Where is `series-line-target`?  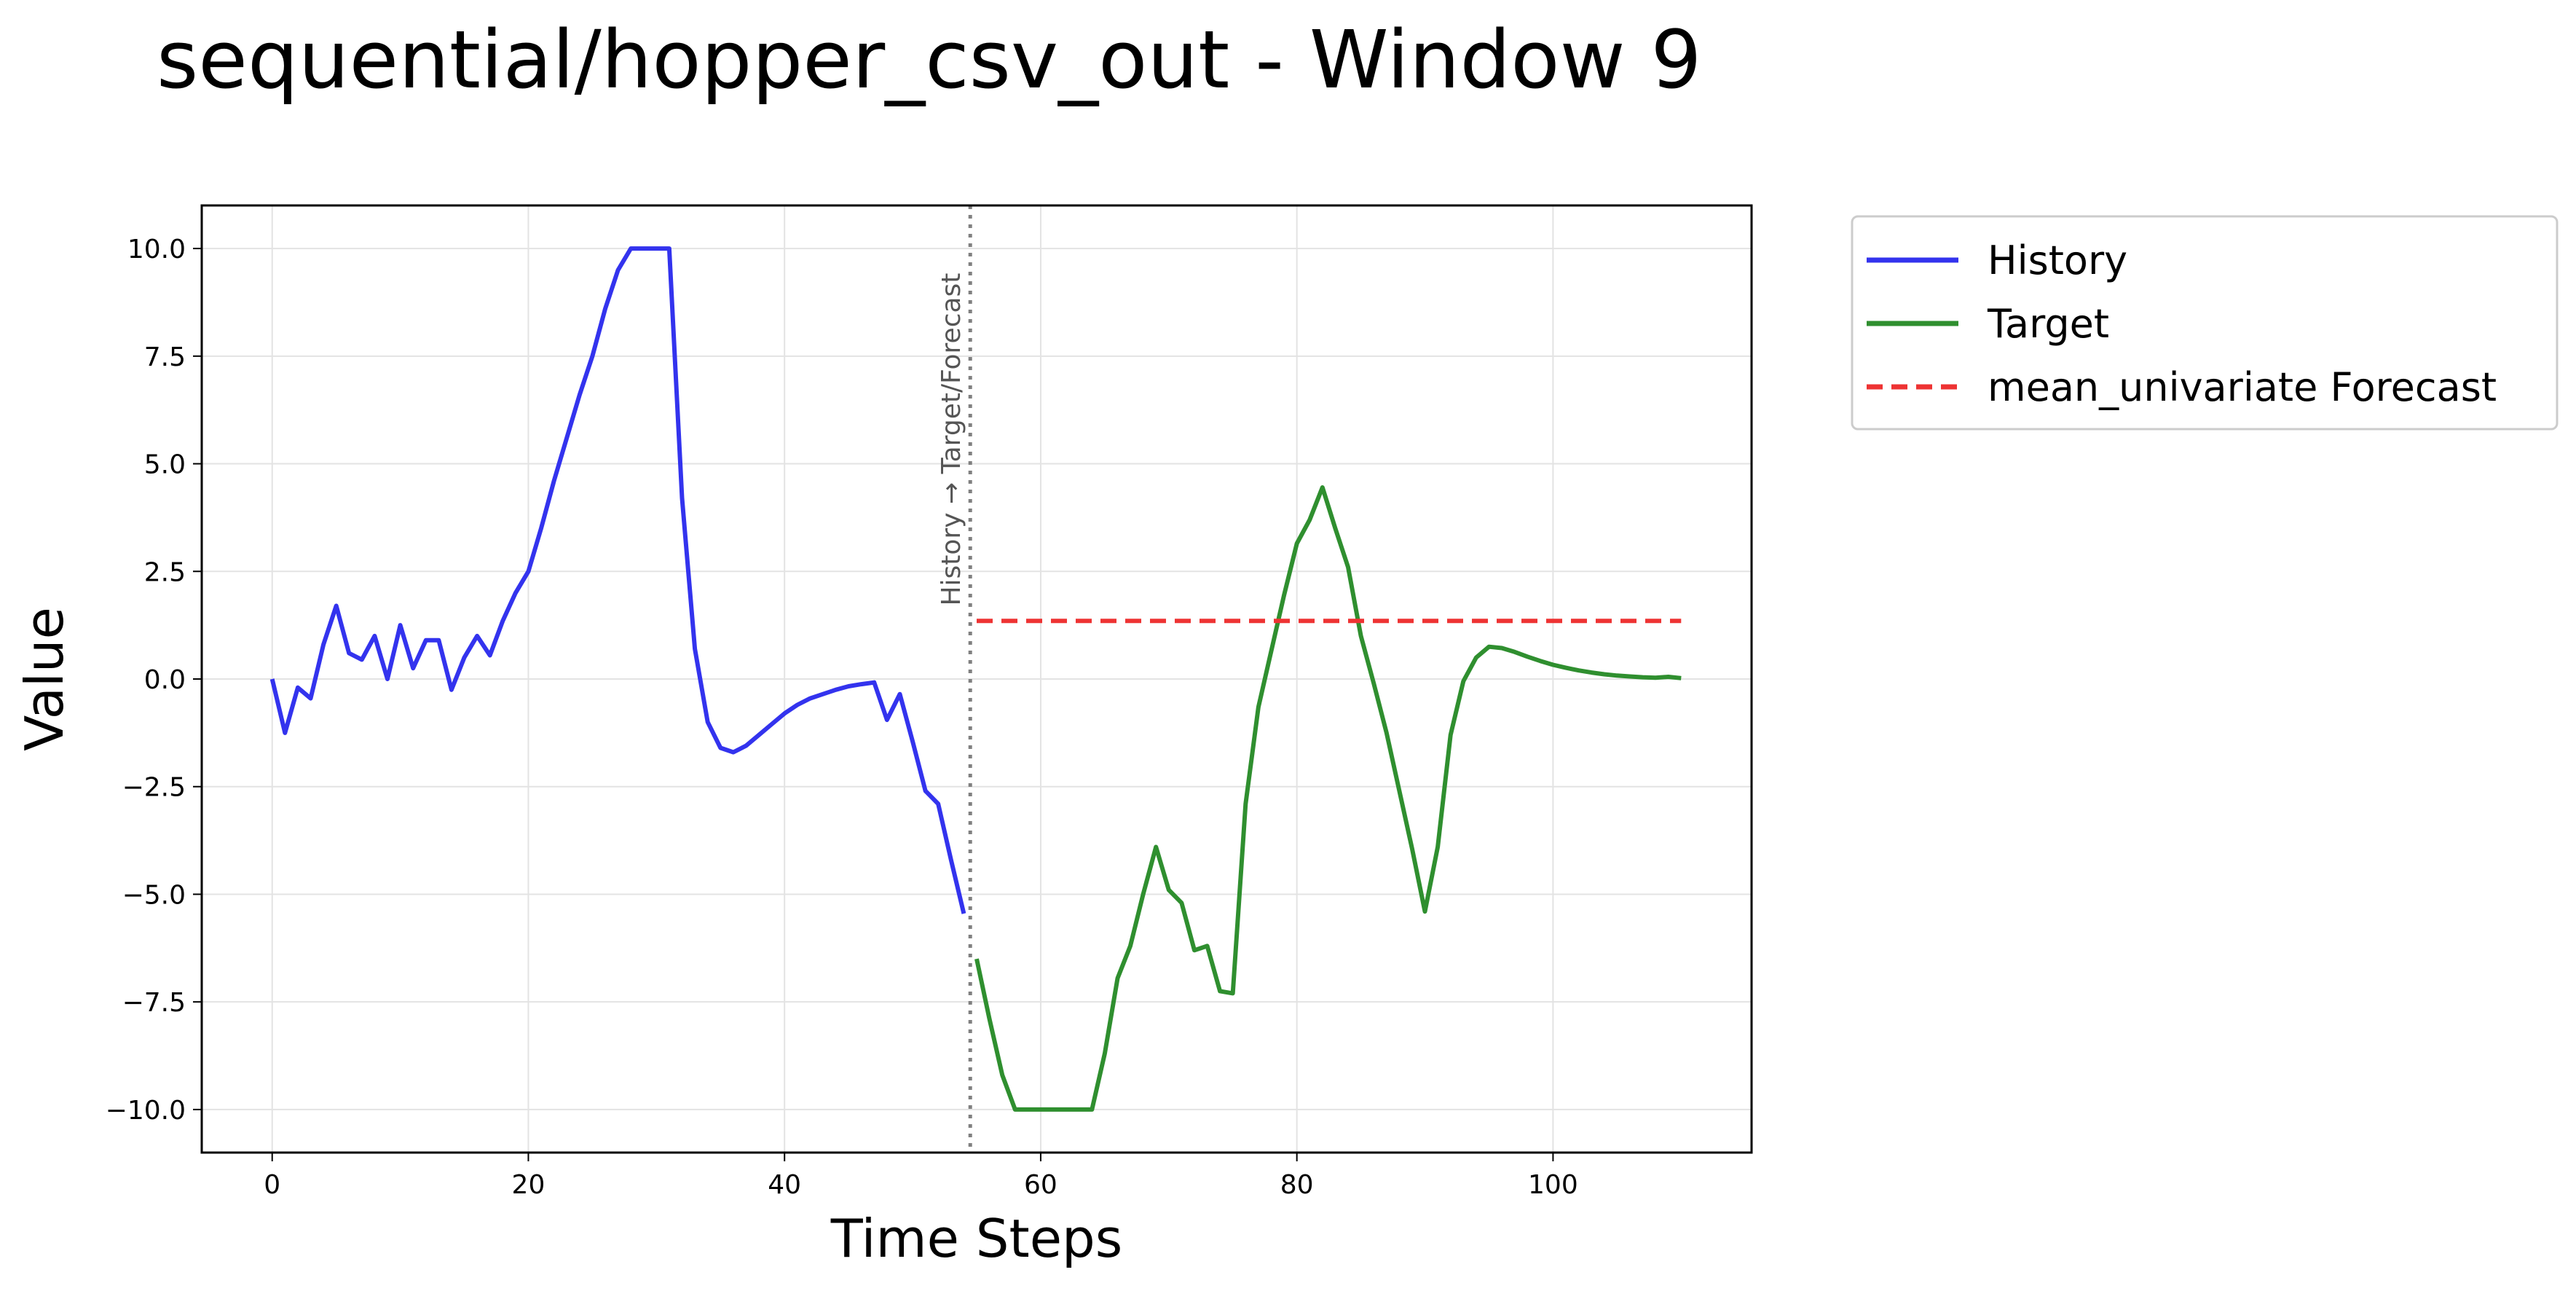 series-line-target is located at coordinates (1328, 798).